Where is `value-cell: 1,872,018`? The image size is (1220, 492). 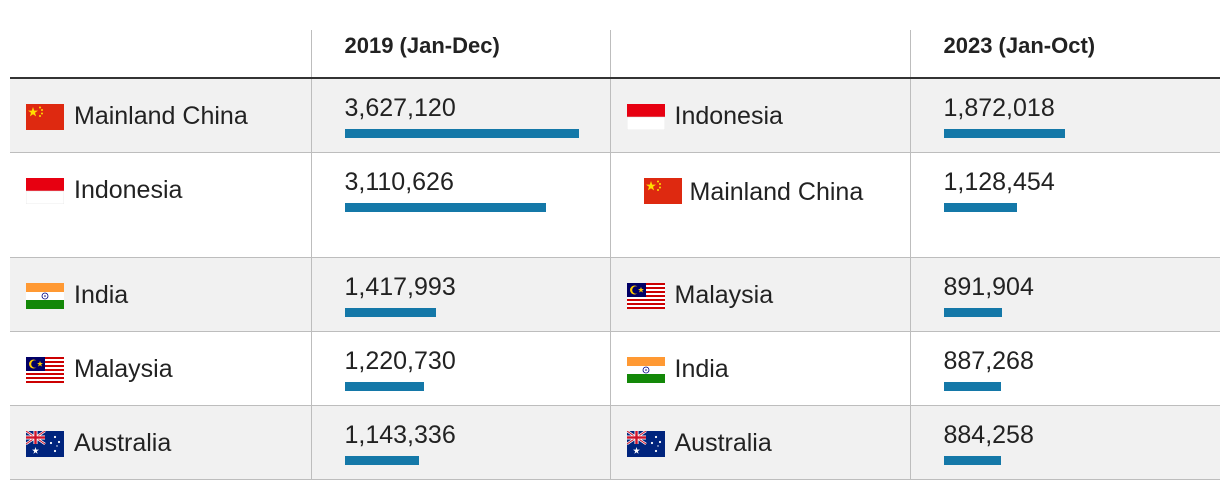 value-cell: 1,872,018 is located at coordinates (1064, 115).